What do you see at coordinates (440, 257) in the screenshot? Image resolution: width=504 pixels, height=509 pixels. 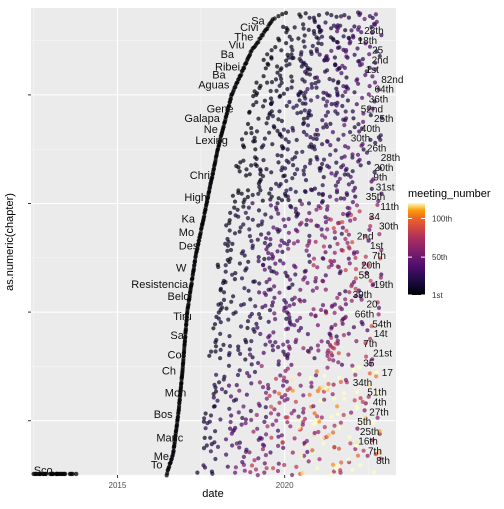 I see `legend-tick-label: 50th` at bounding box center [440, 257].